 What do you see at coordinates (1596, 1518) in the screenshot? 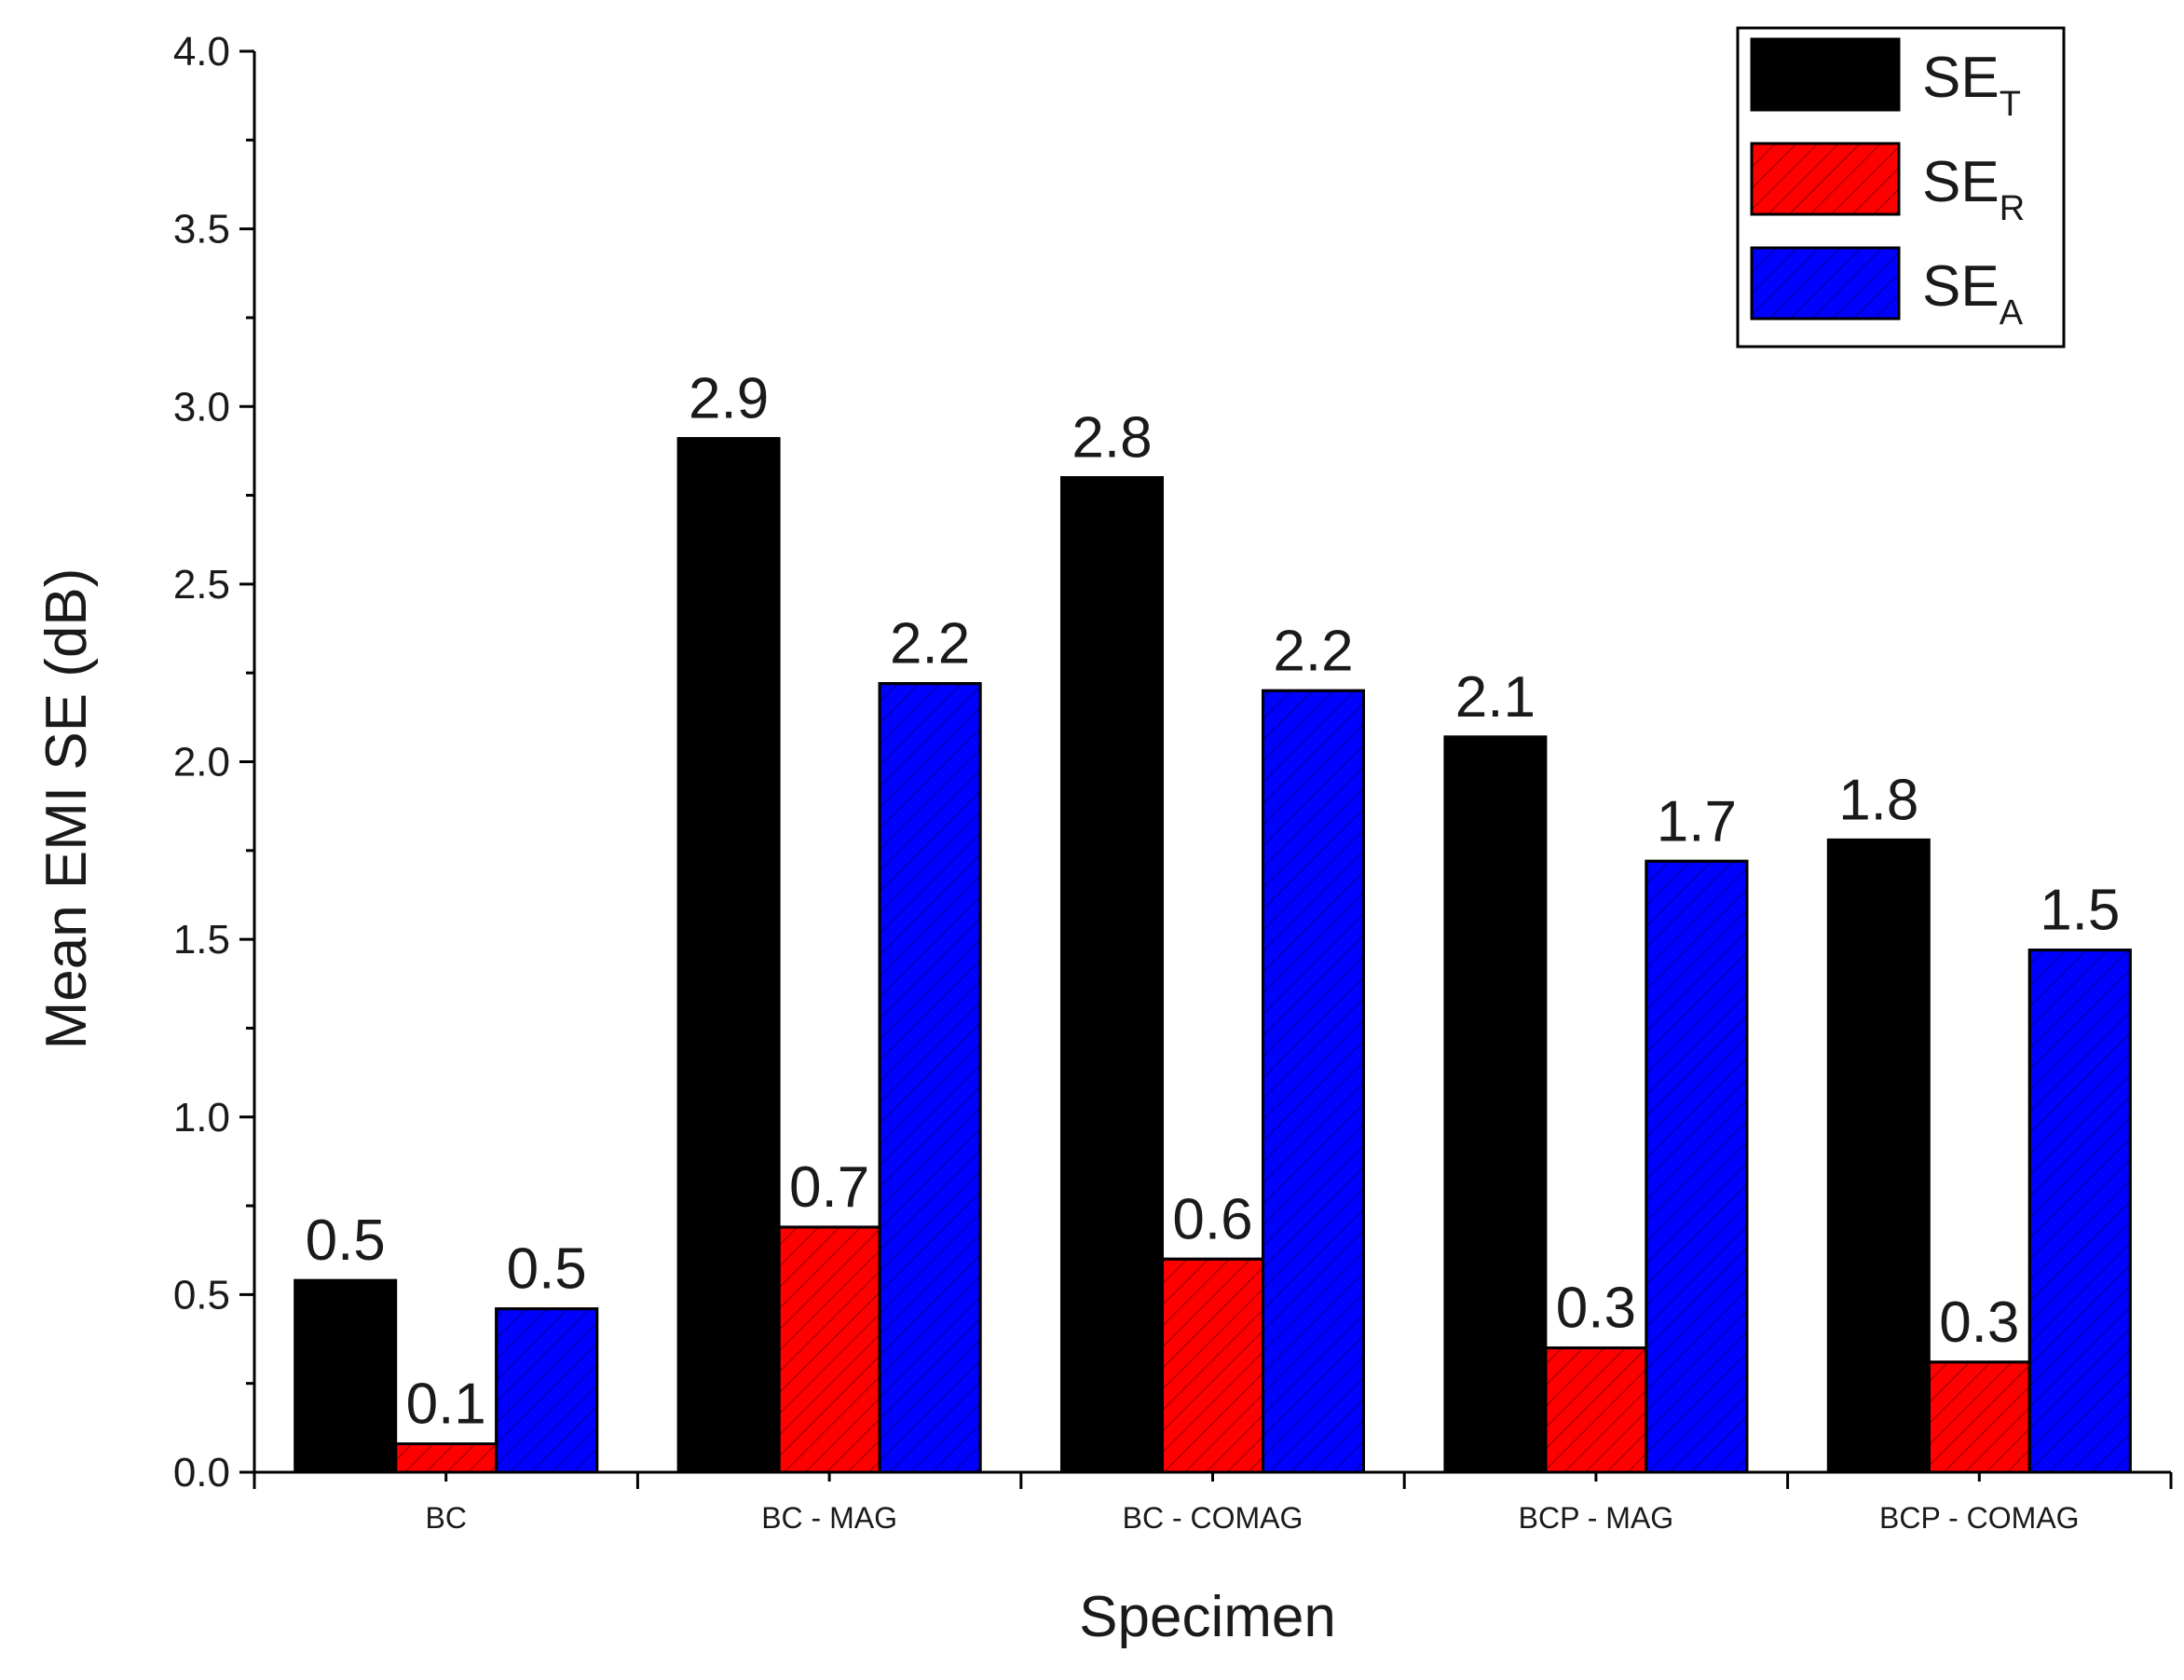
I see `x-tick-label: BCP - MAG` at bounding box center [1596, 1518].